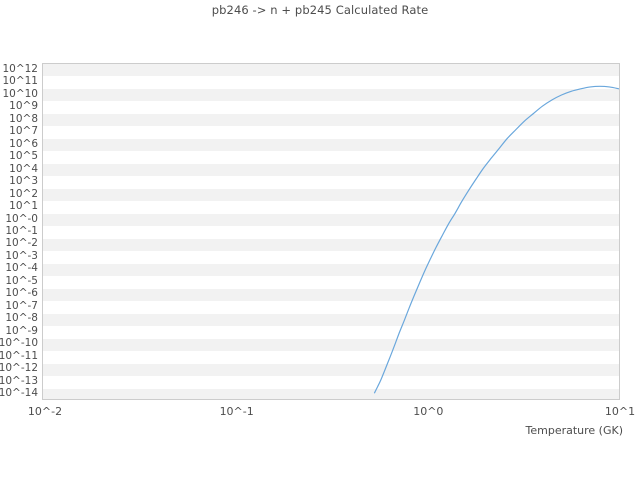 The image size is (640, 480). What do you see at coordinates (21, 305) in the screenshot?
I see `y-tick-label: 10^-7` at bounding box center [21, 305].